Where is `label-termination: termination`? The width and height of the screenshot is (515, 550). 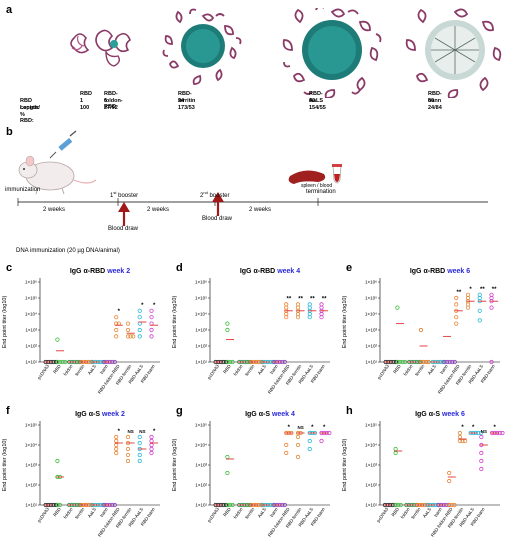 label-termination: termination is located at coordinates (321, 192).